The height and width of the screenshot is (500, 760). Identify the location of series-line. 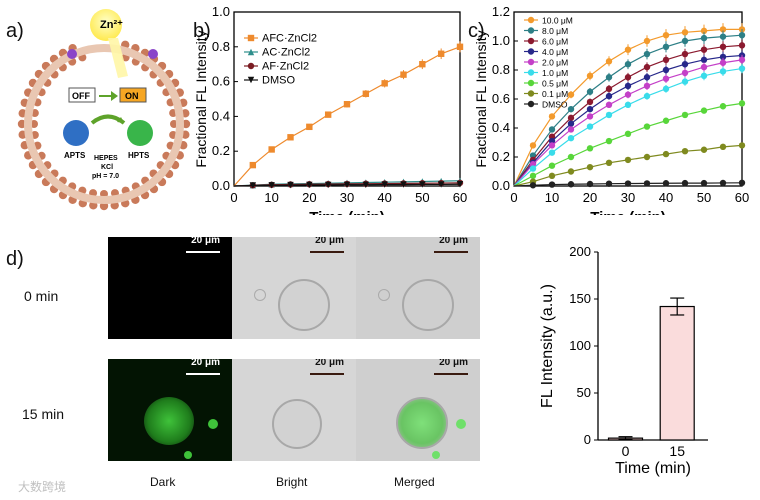
(628, 165).